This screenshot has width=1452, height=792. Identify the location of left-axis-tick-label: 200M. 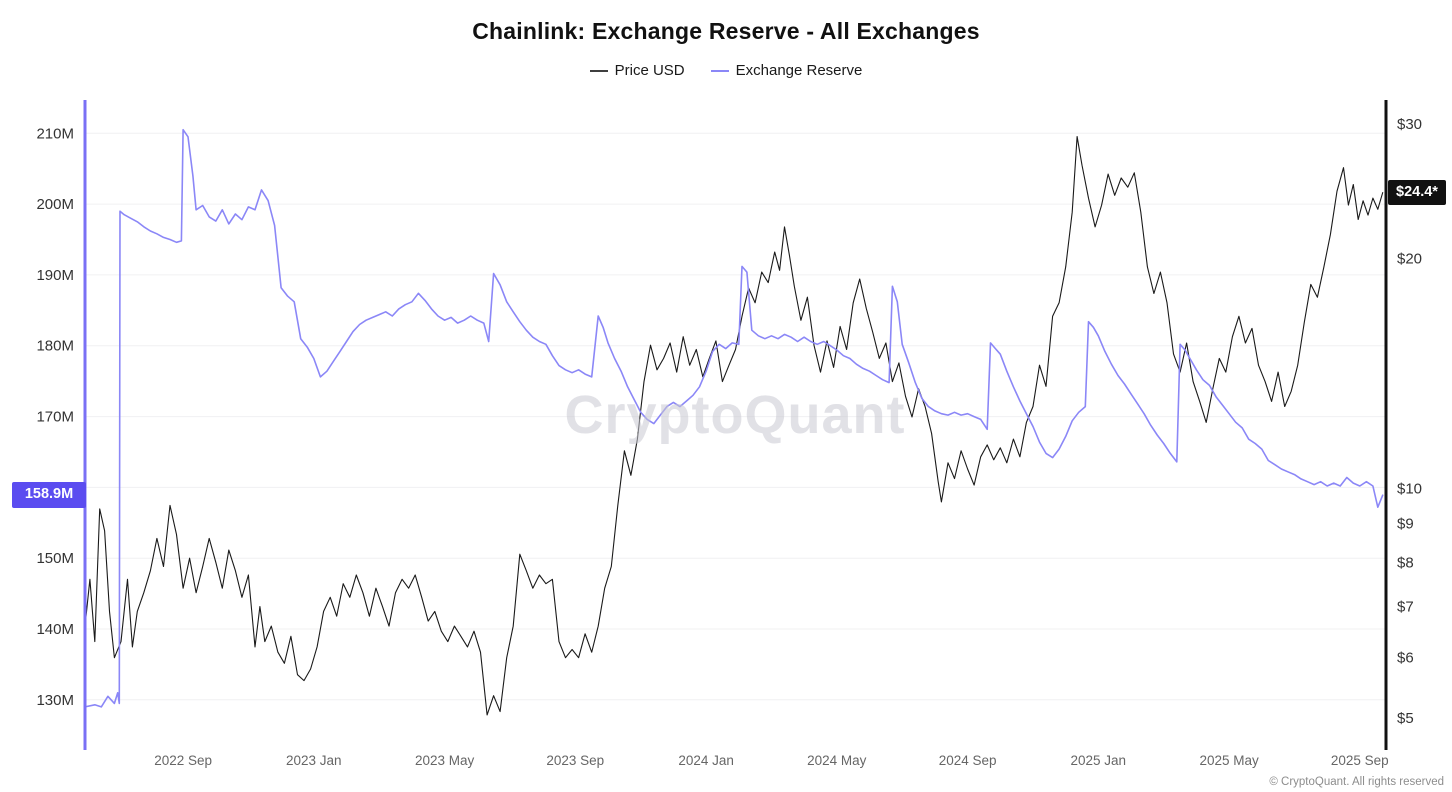
(55, 204).